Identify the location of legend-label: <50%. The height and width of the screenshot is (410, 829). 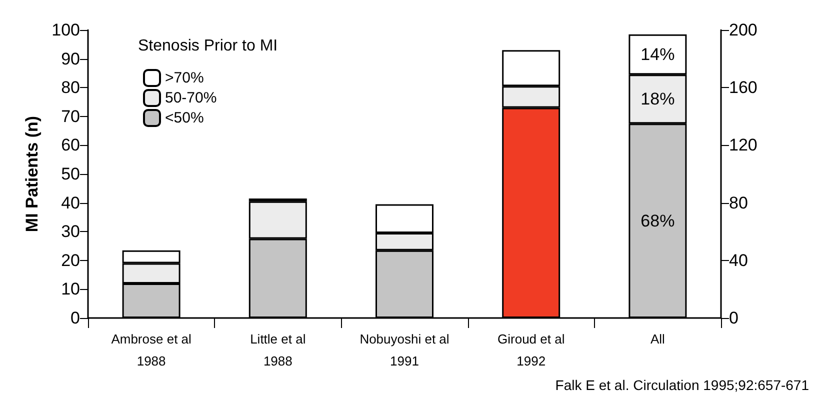
(184, 118).